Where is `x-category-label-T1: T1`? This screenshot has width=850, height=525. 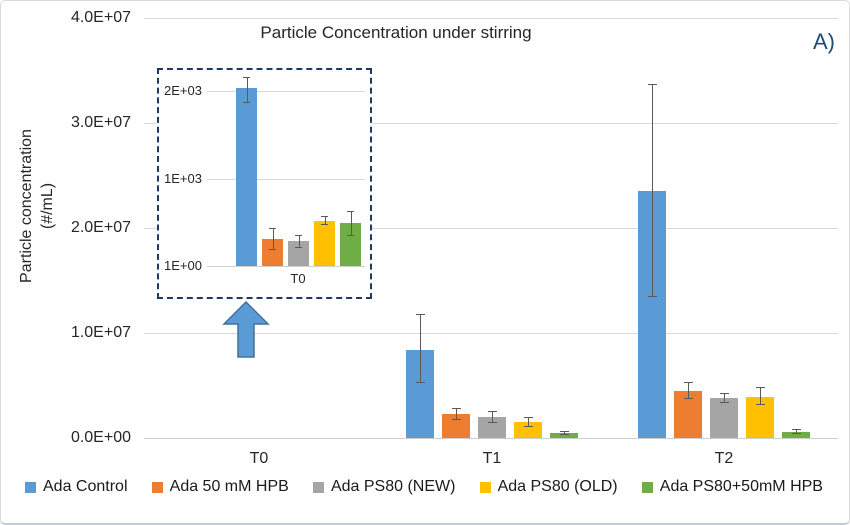 x-category-label-T1: T1 is located at coordinates (492, 458).